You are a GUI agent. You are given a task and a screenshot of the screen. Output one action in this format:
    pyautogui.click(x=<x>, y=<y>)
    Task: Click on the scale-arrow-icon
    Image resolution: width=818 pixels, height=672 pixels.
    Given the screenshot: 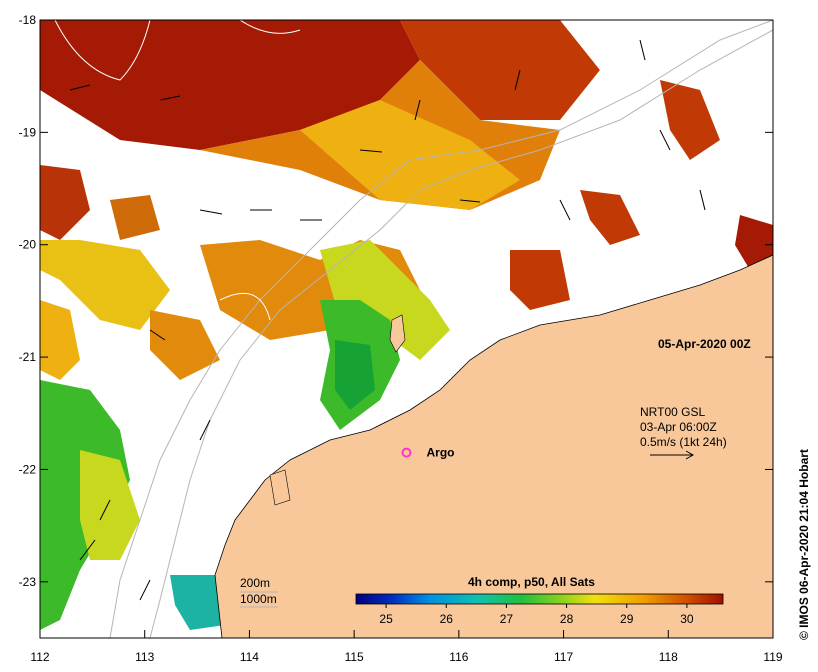 What is the action you would take?
    pyautogui.click(x=672, y=455)
    